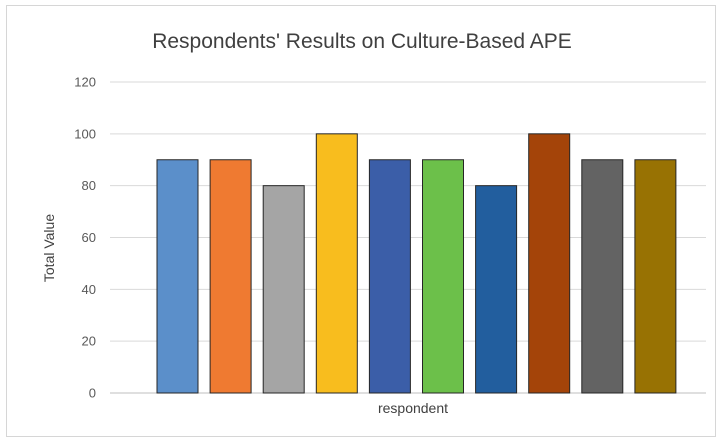 The height and width of the screenshot is (441, 724). What do you see at coordinates (413, 408) in the screenshot?
I see `x-axis-label: respondent` at bounding box center [413, 408].